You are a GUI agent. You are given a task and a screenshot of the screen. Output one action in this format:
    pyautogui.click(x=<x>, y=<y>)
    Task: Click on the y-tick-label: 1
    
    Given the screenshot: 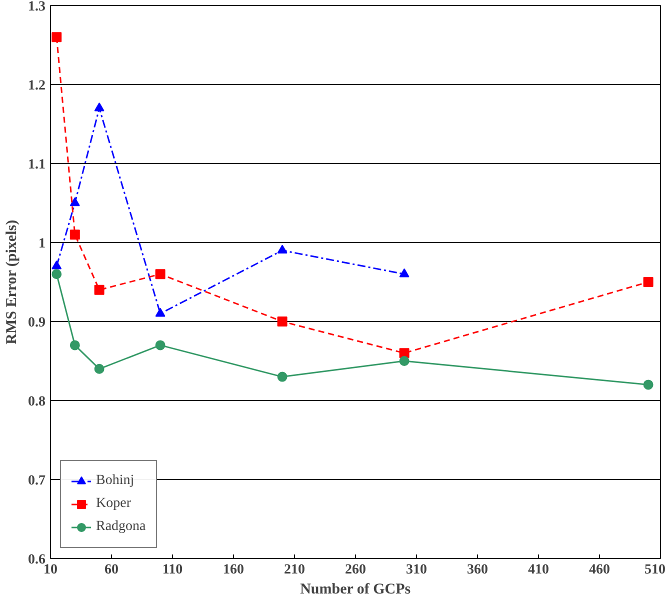 What is the action you would take?
    pyautogui.click(x=42, y=244)
    